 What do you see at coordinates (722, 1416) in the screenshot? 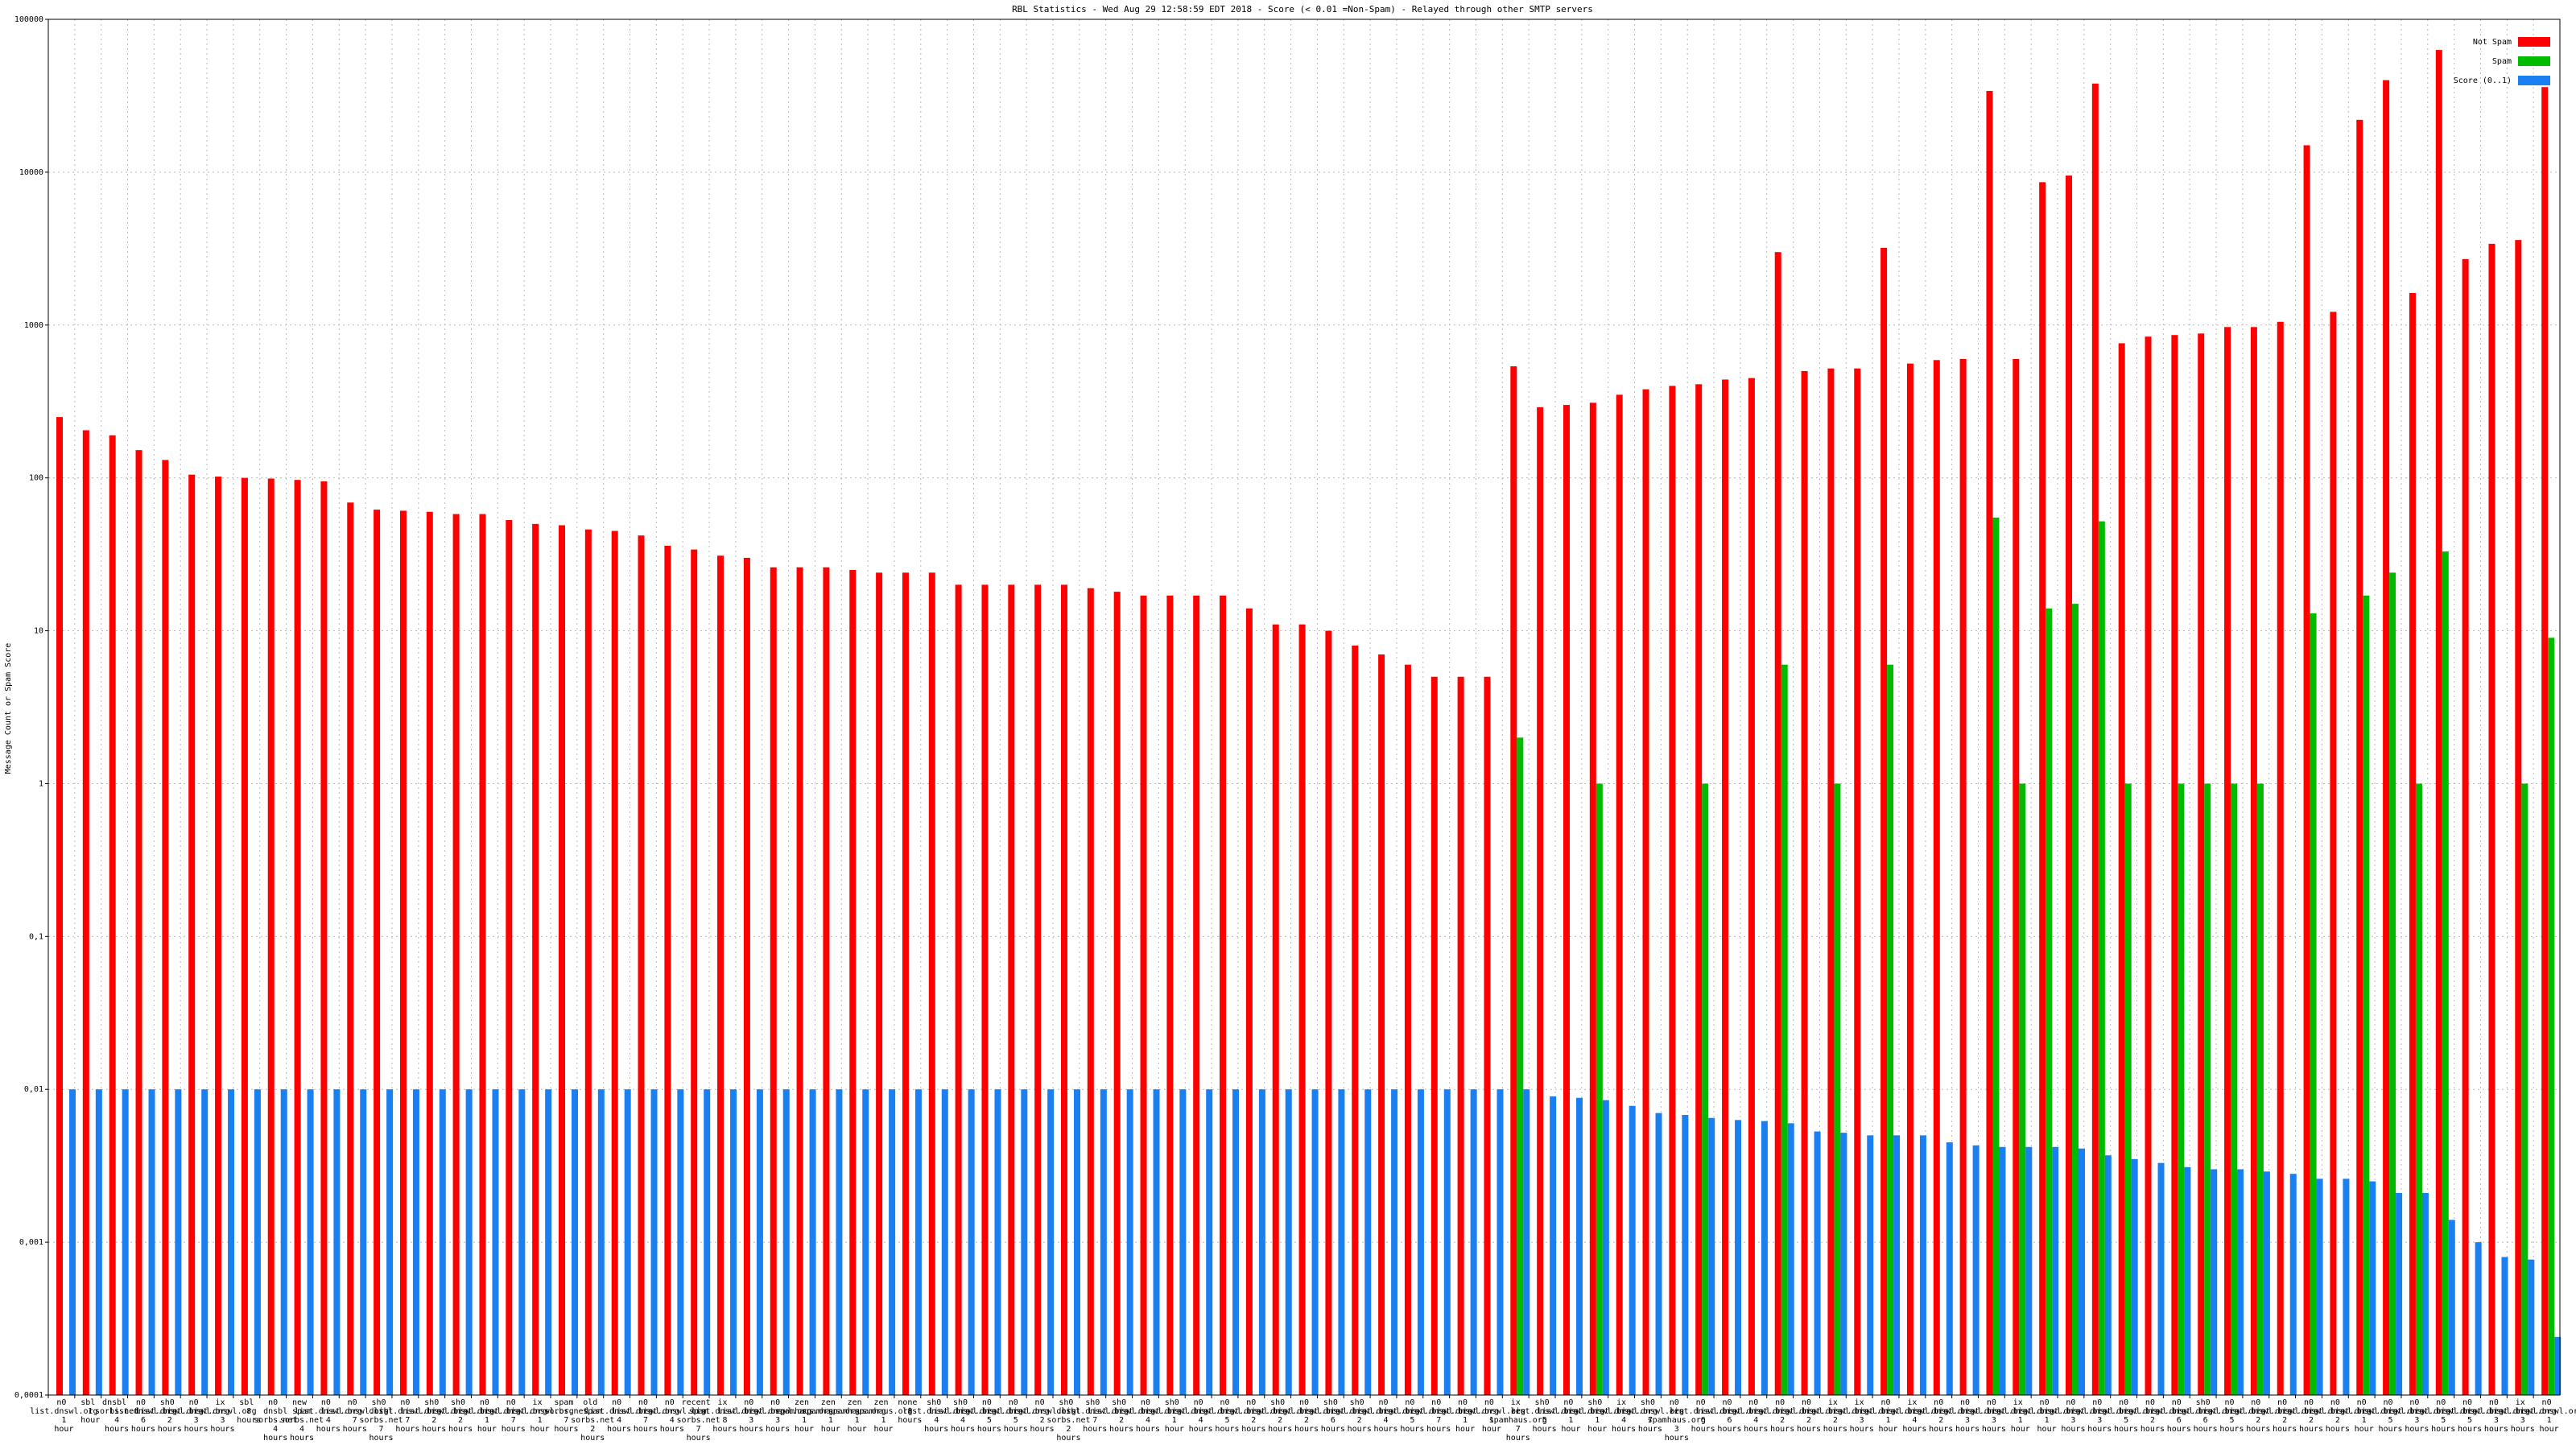
I see `x-tick-label: ix list.dnswl.org 8 hours` at bounding box center [722, 1416].